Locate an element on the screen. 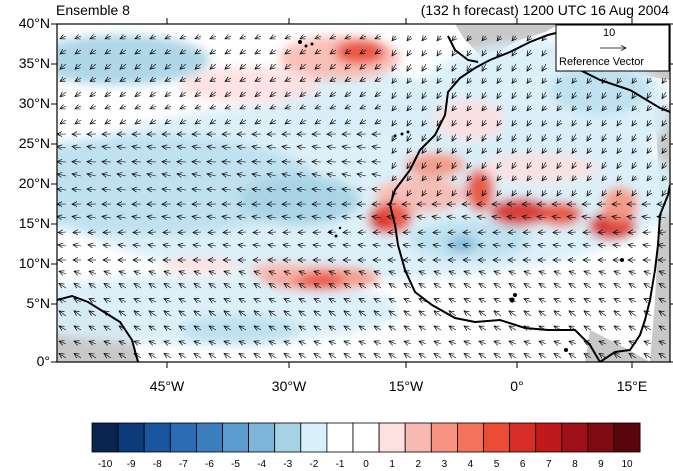 The height and width of the screenshot is (471, 673). colorbar-label: 9 is located at coordinates (601, 464).